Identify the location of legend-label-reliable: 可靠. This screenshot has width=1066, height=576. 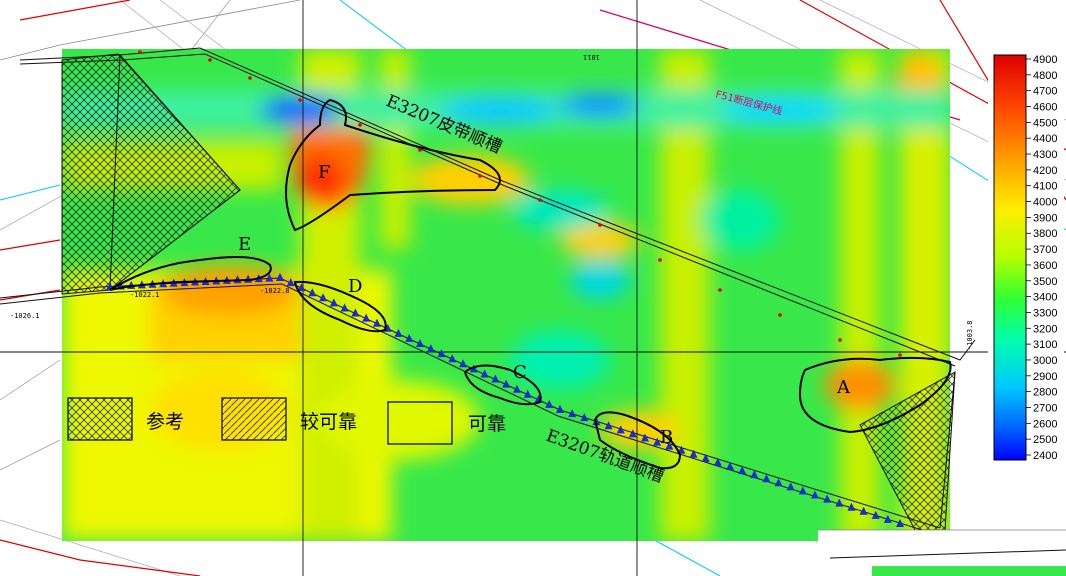
(487, 424).